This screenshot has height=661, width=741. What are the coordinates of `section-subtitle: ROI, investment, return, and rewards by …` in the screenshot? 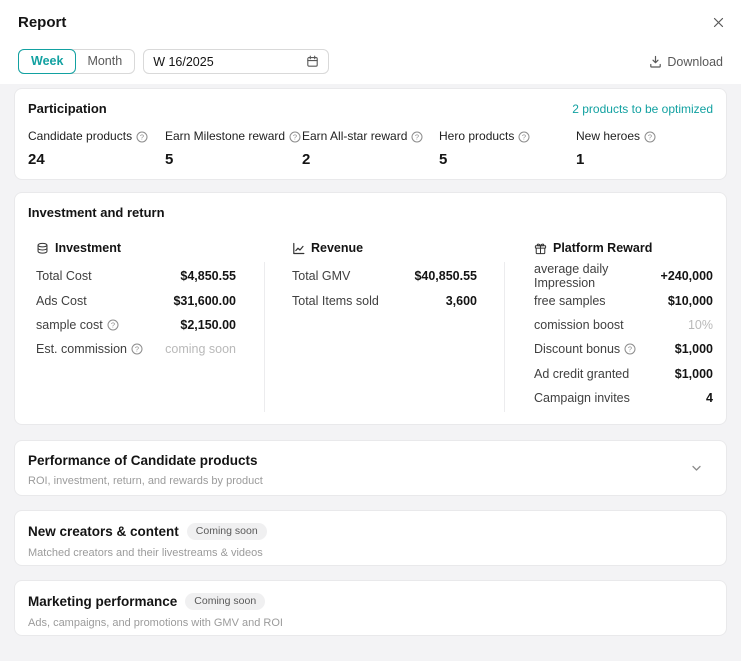 It's located at (145, 481).